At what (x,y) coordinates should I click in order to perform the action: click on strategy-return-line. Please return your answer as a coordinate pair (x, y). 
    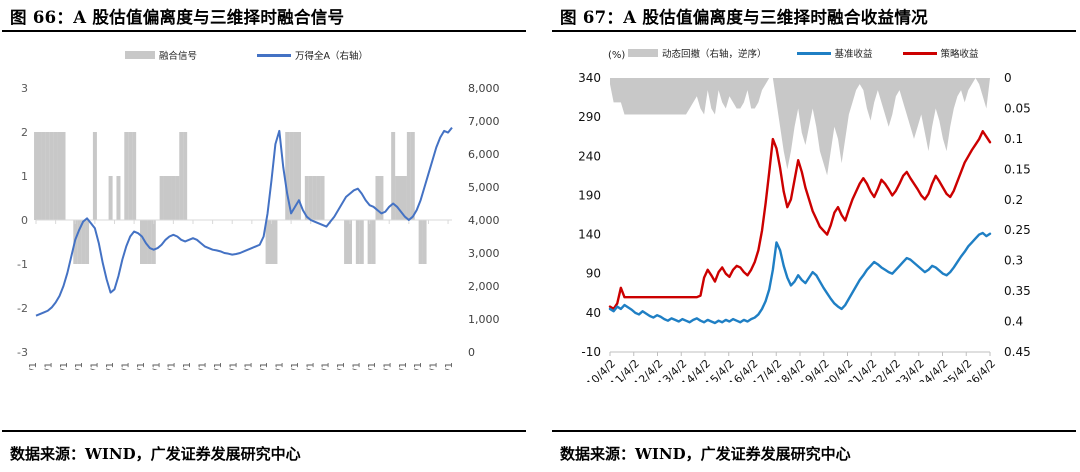
    Looking at the image, I should click on (800, 220).